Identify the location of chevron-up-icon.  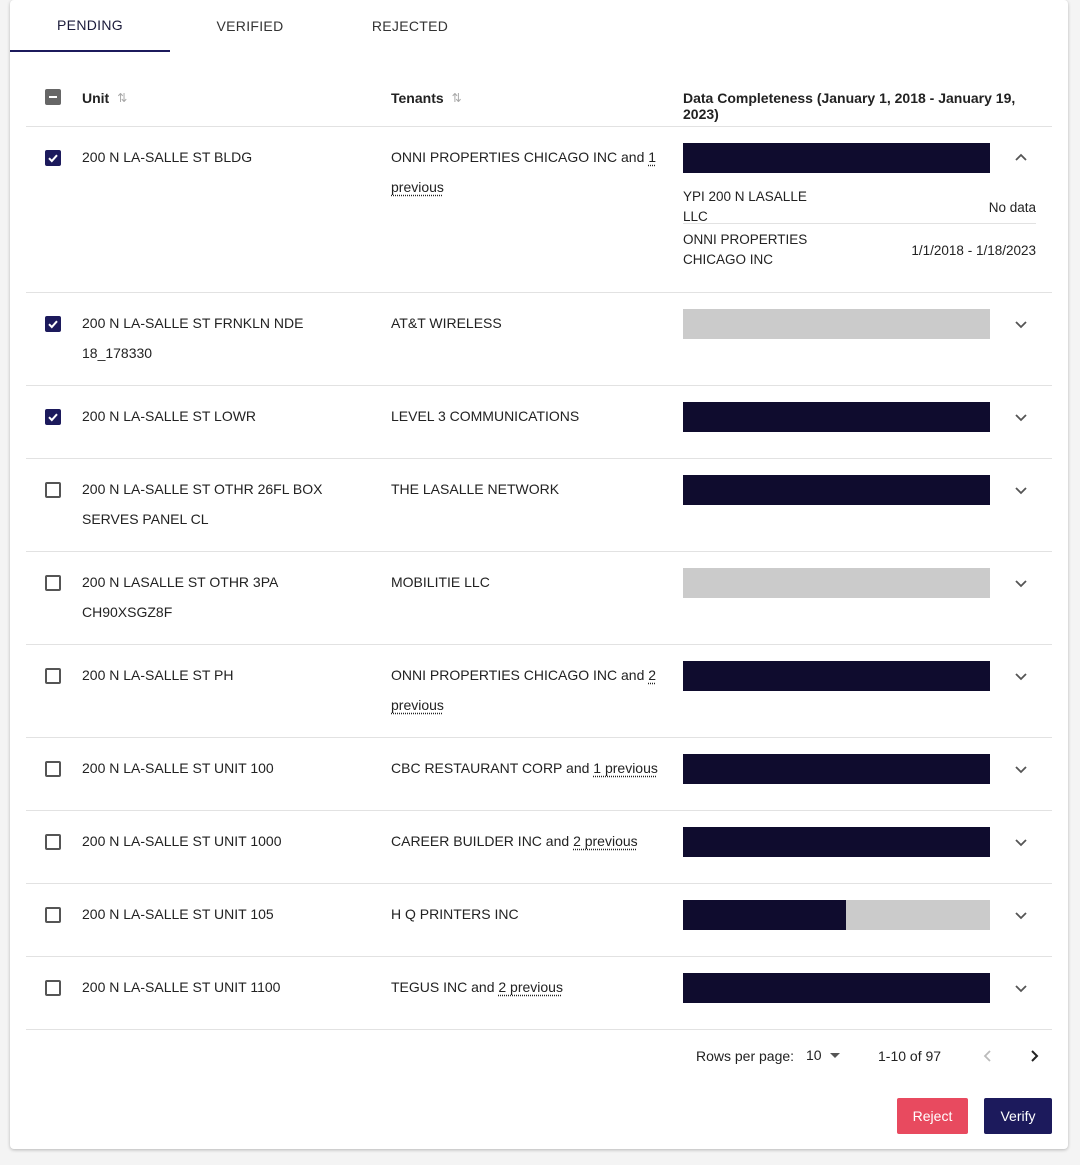
(1021, 158).